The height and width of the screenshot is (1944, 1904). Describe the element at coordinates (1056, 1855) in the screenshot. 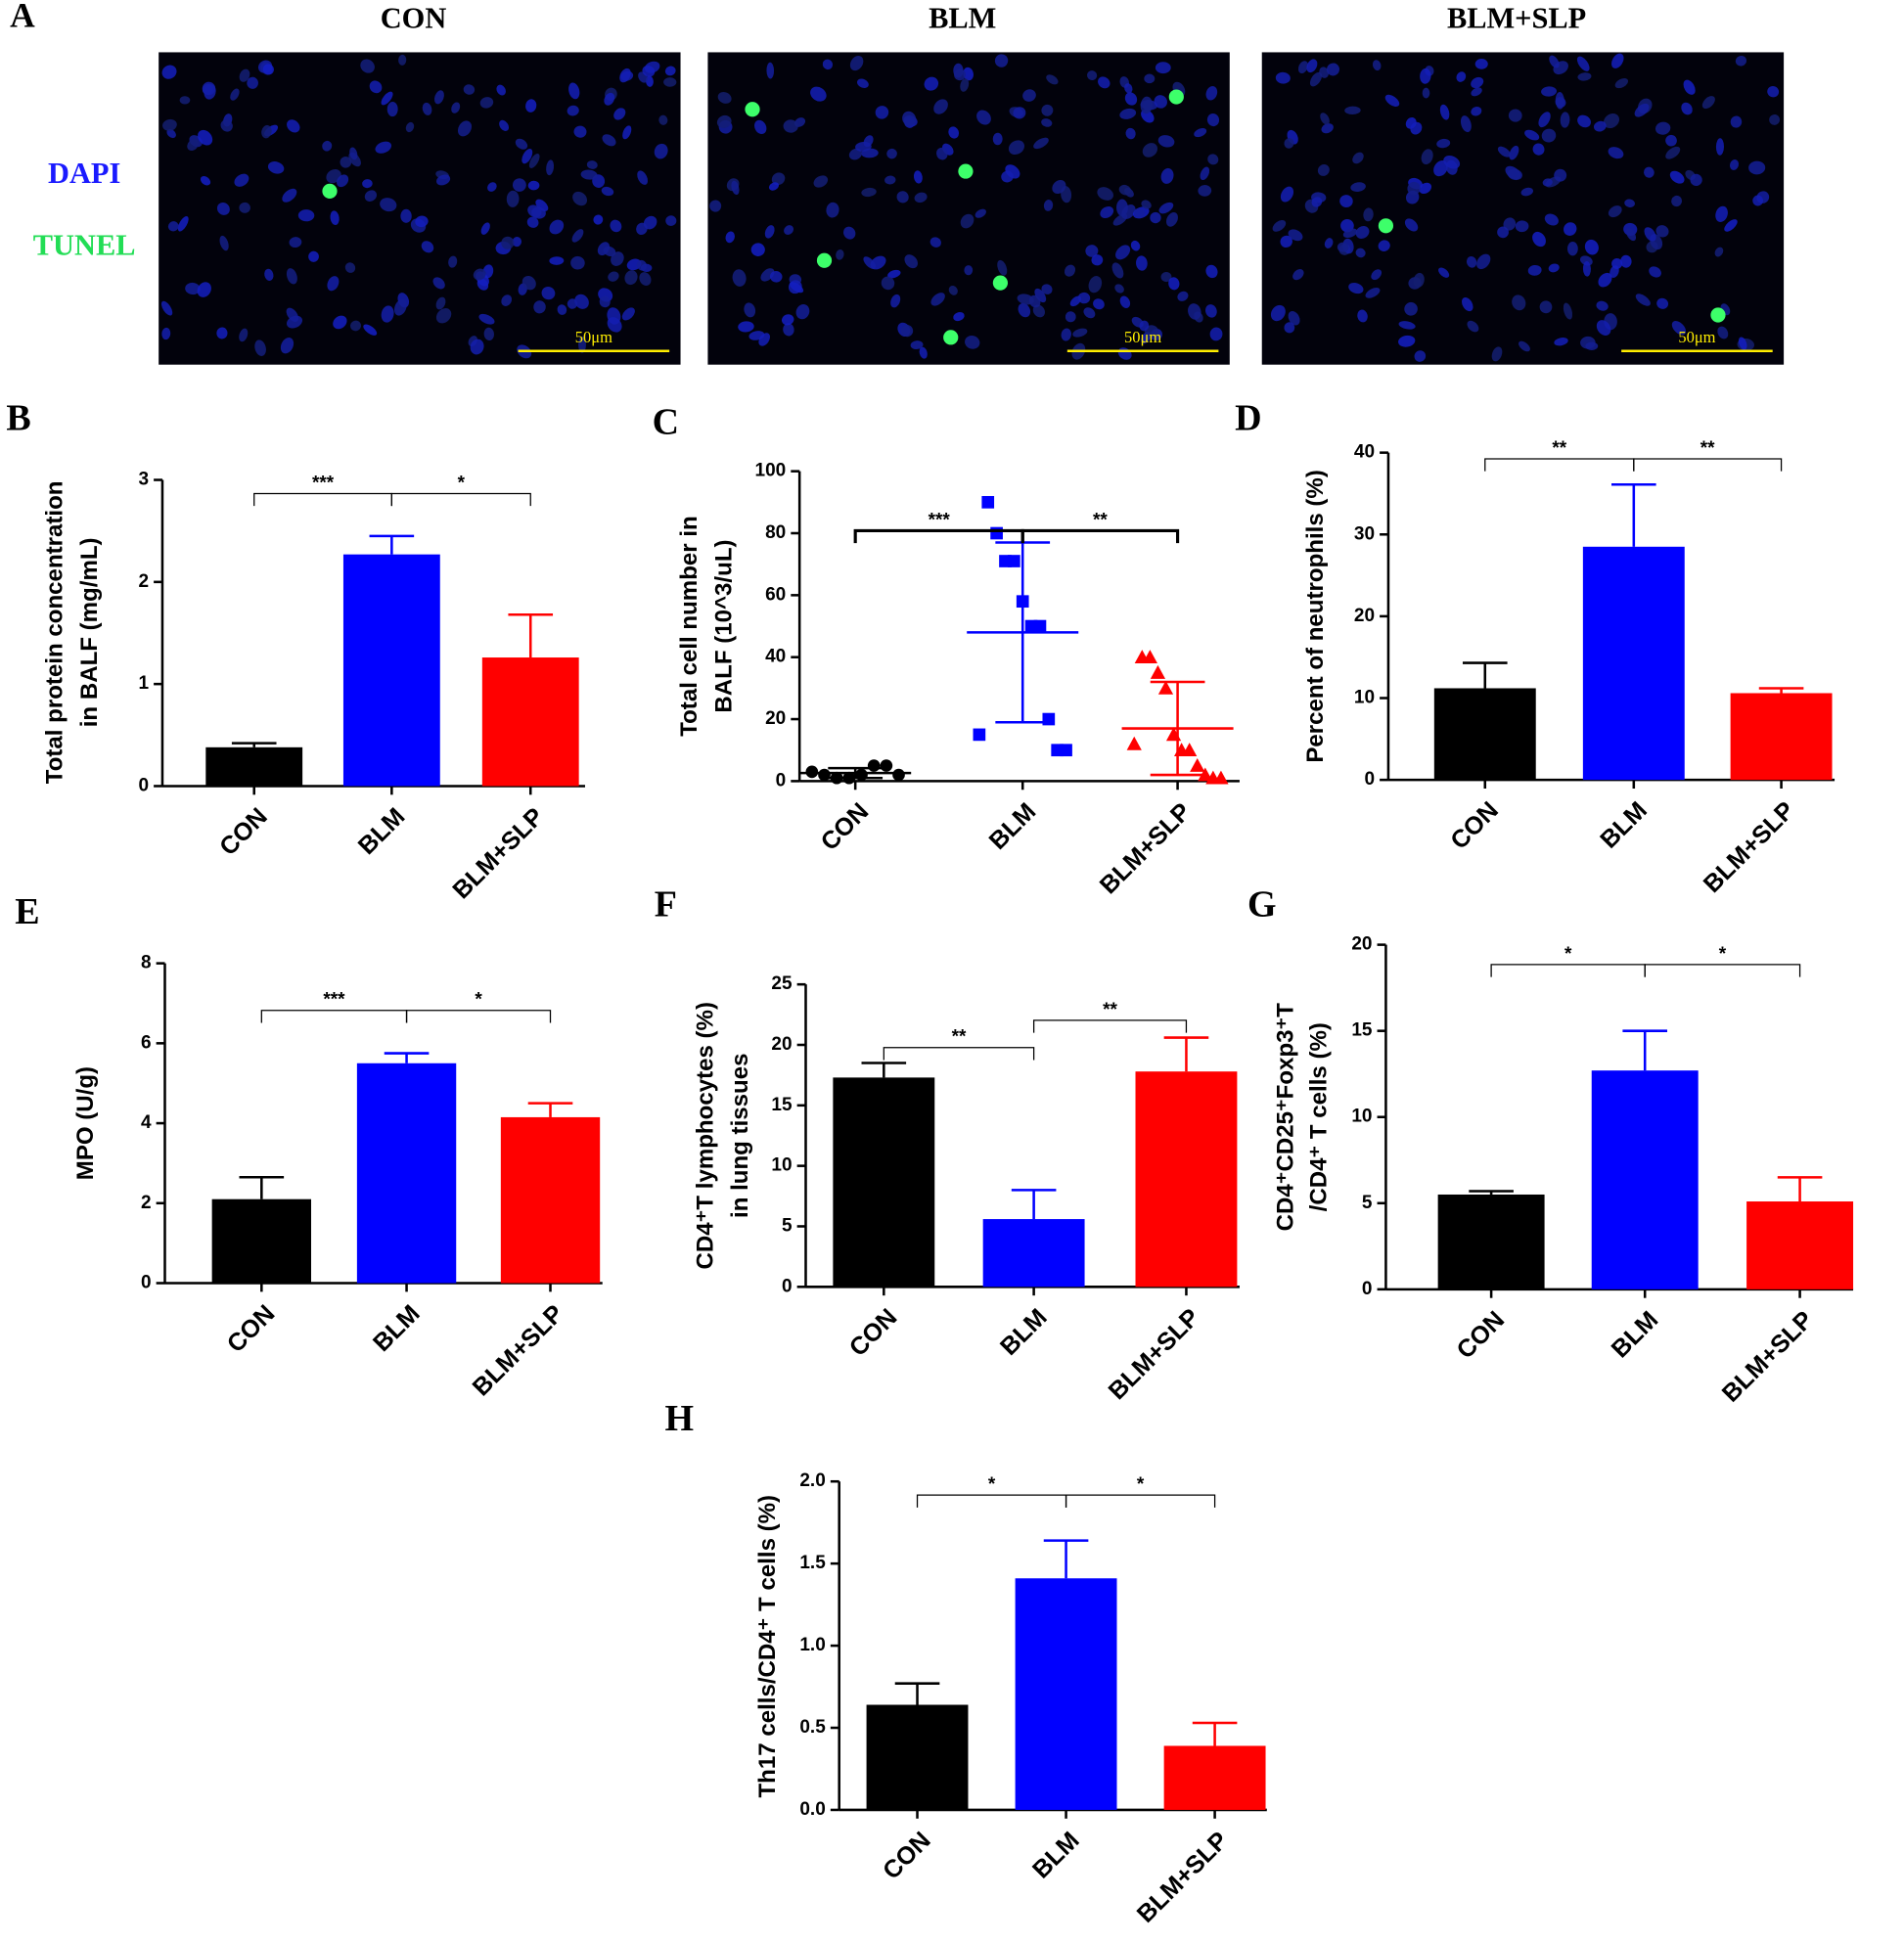

I see `x-tick-label: BLM` at that location.